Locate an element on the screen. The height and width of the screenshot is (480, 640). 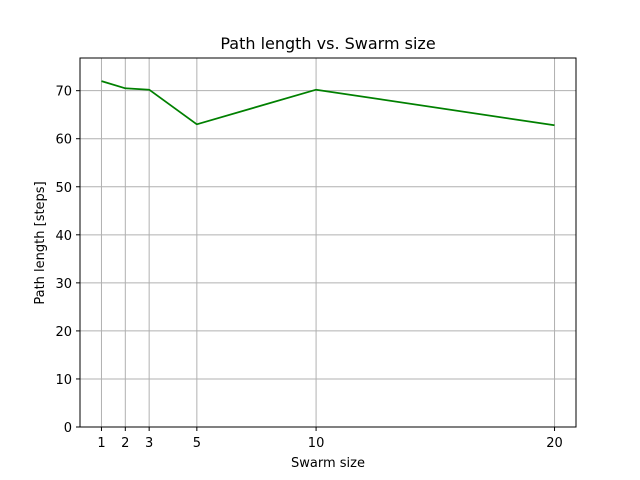
y-tick-label: 50 is located at coordinates (63, 188).